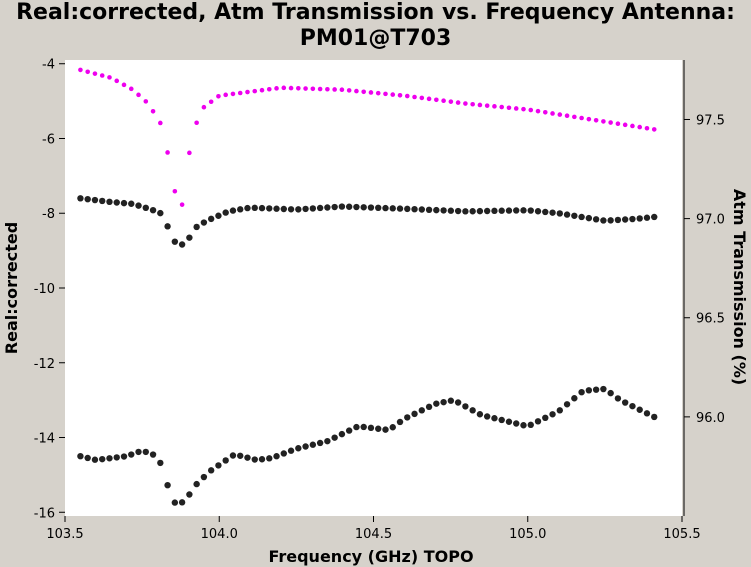 This screenshot has height=567, width=751. I want to click on x-tick-label: 104.5, so click(373, 534).